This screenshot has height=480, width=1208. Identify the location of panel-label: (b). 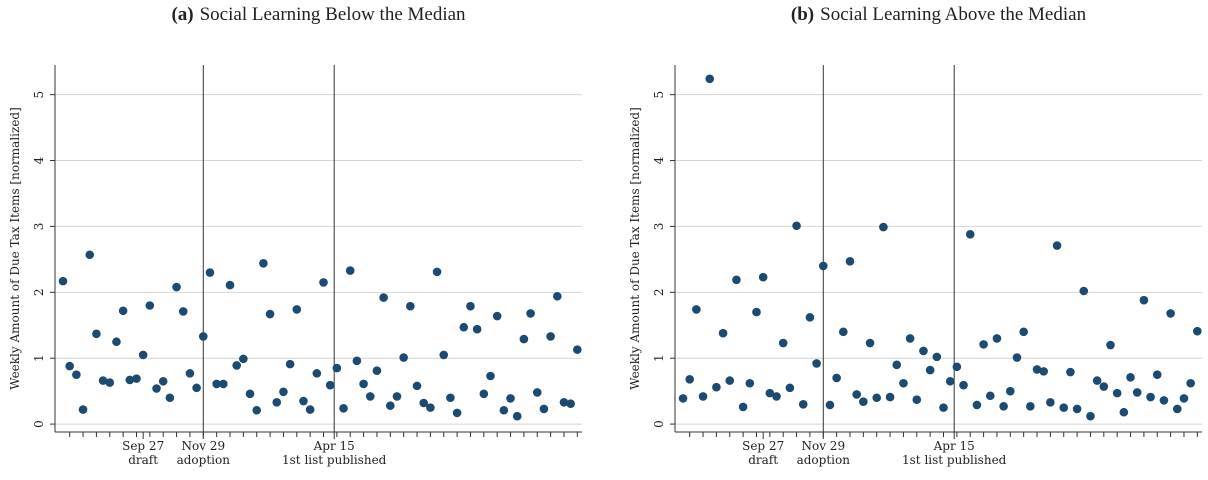
(802, 14).